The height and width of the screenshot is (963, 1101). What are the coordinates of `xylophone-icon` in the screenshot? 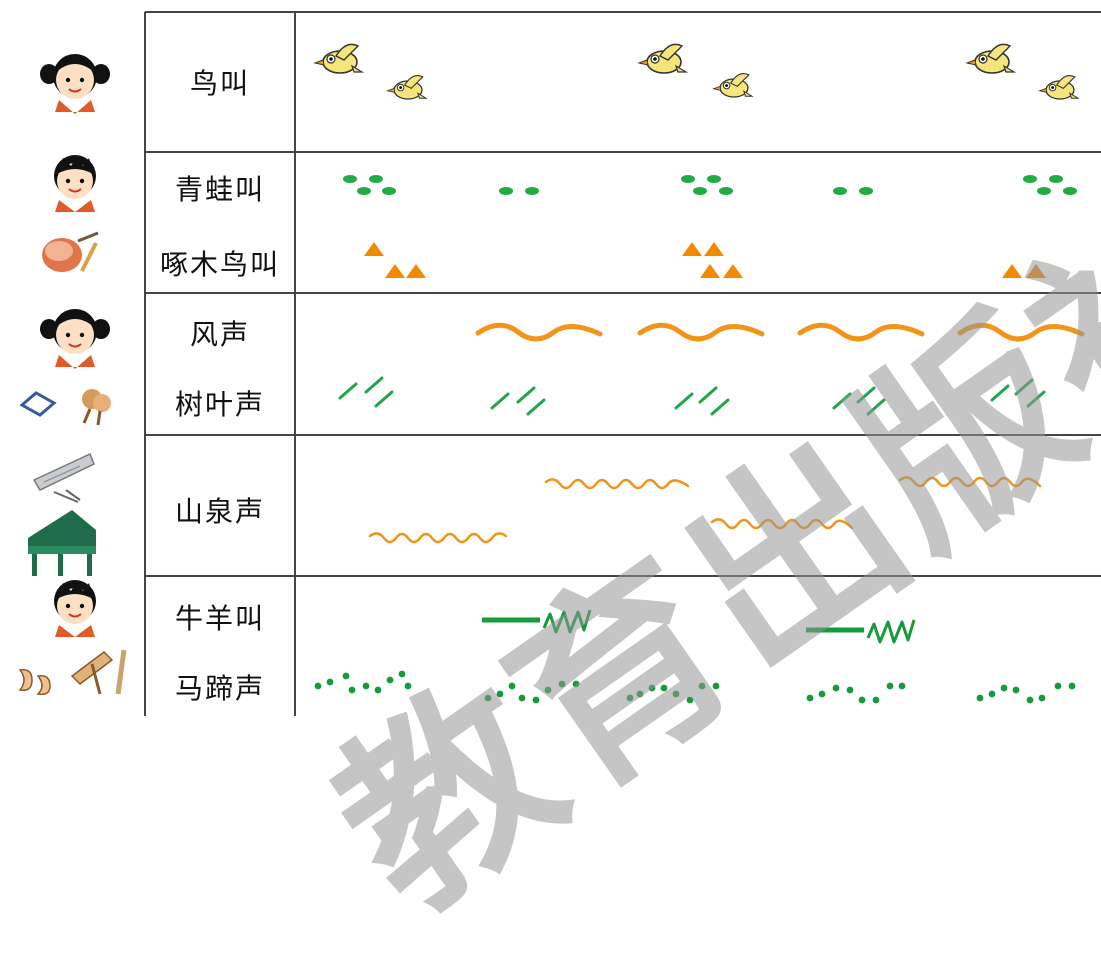 It's located at (63, 477).